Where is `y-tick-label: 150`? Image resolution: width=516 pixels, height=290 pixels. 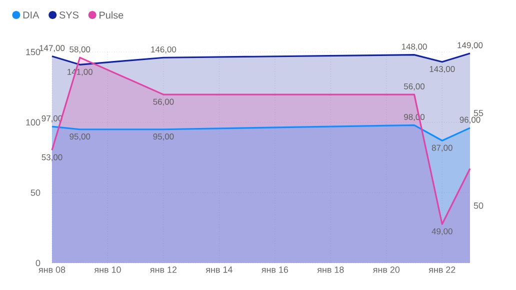
y-tick-label: 150 is located at coordinates (33, 52).